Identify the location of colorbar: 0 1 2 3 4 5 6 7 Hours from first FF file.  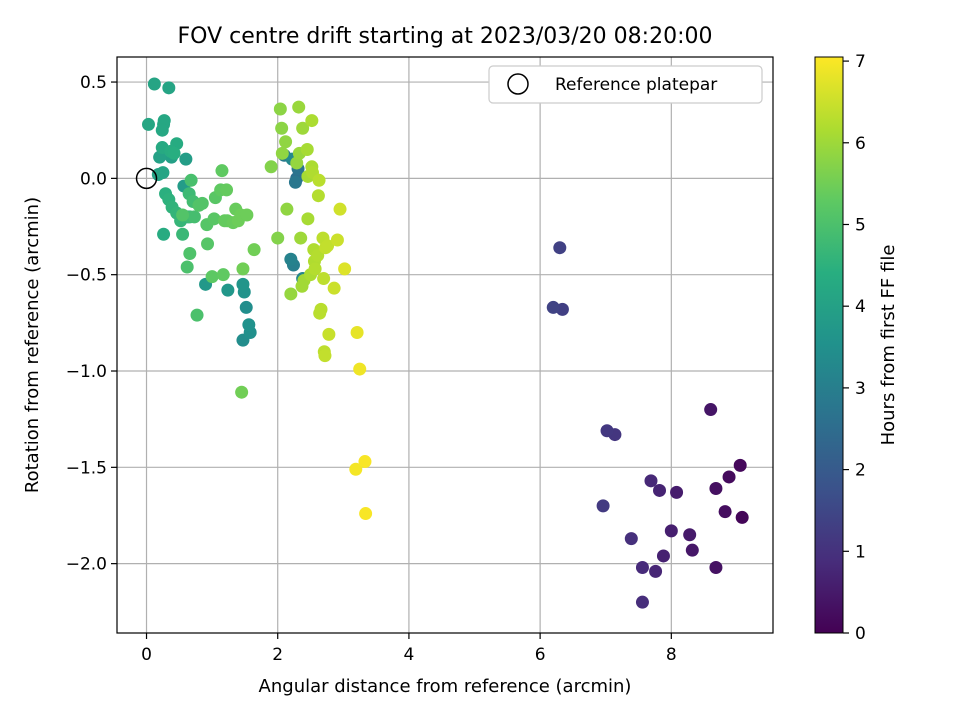
(856, 348).